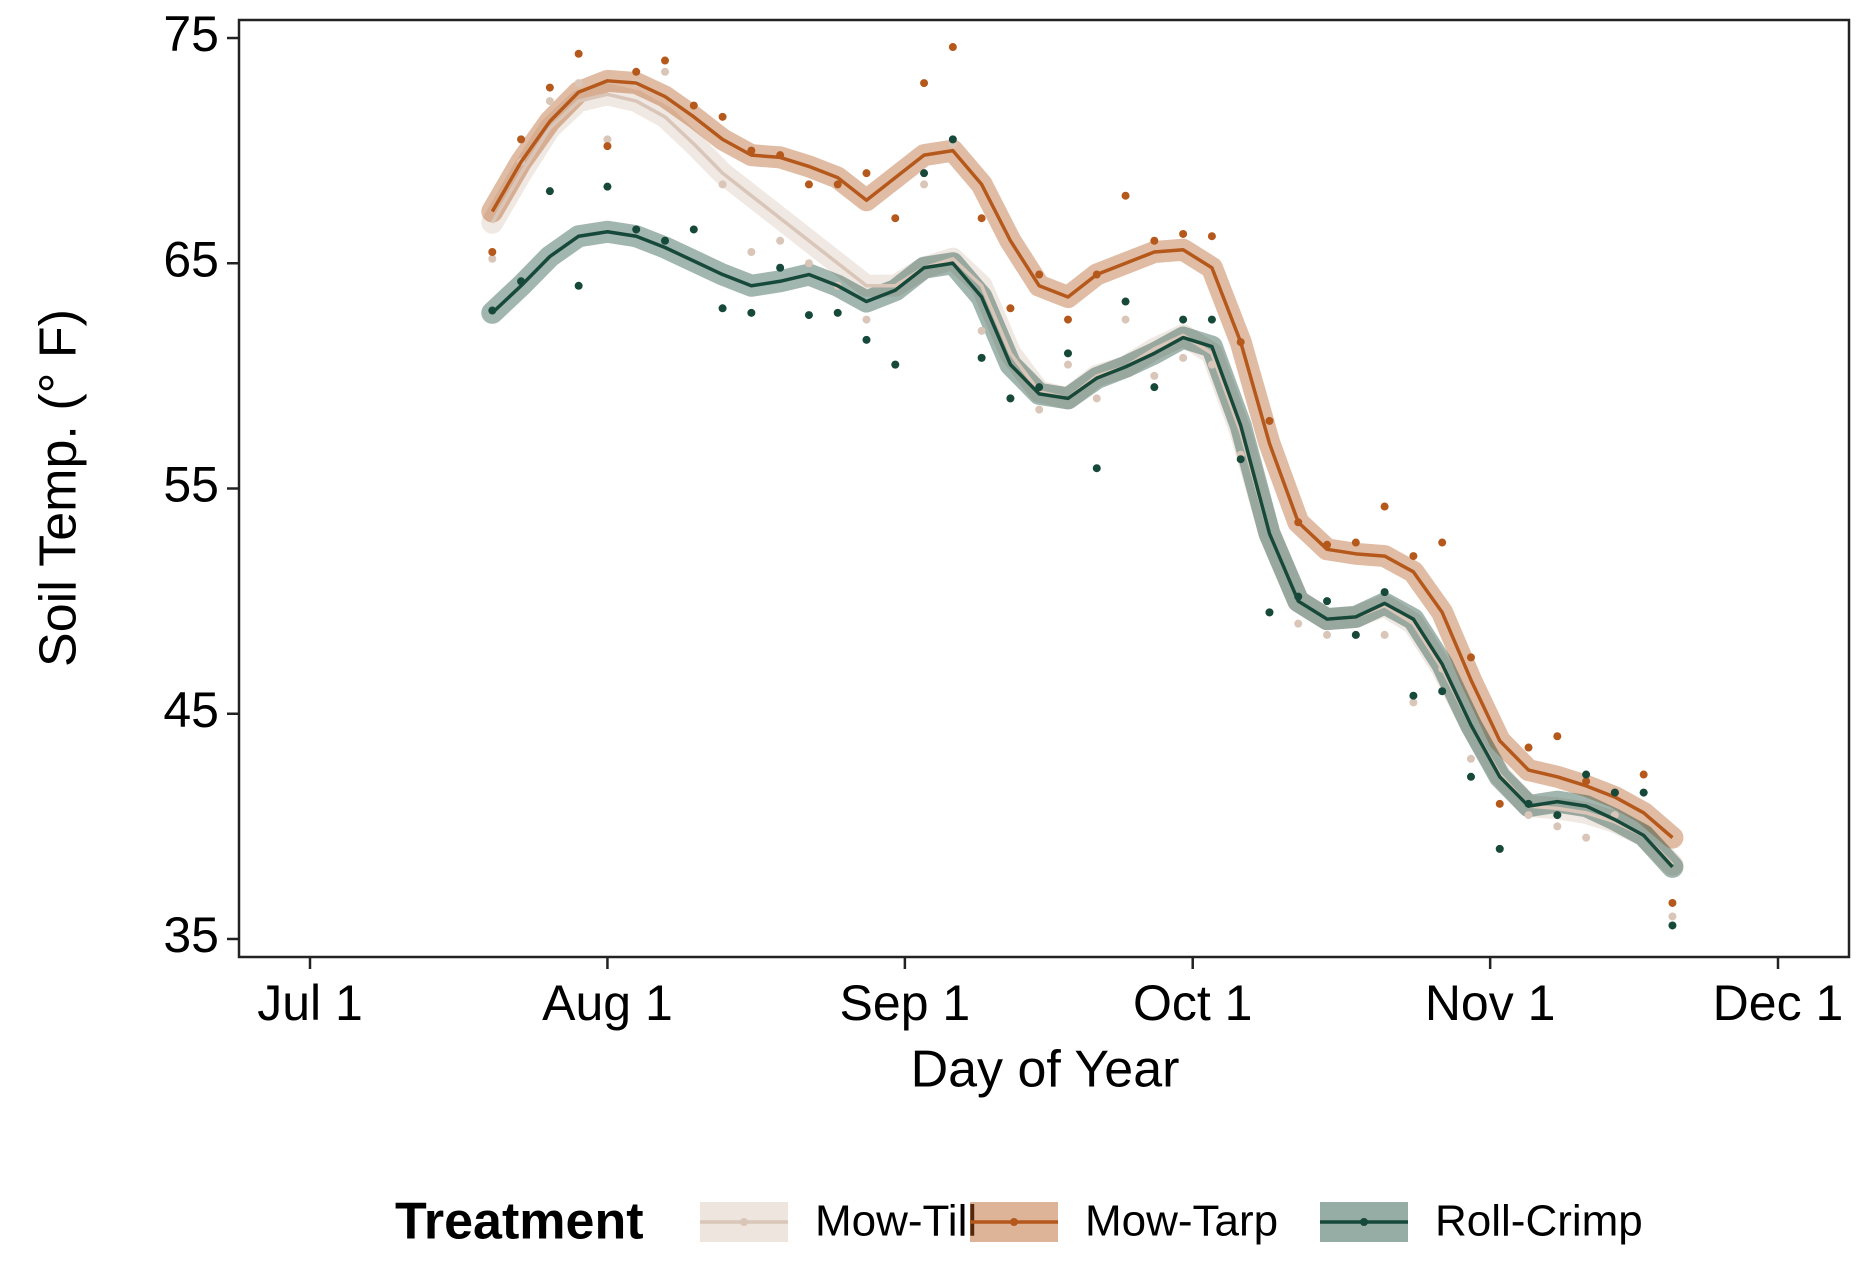  Describe the element at coordinates (191, 34) in the screenshot. I see `y-tick-label: 75` at that location.